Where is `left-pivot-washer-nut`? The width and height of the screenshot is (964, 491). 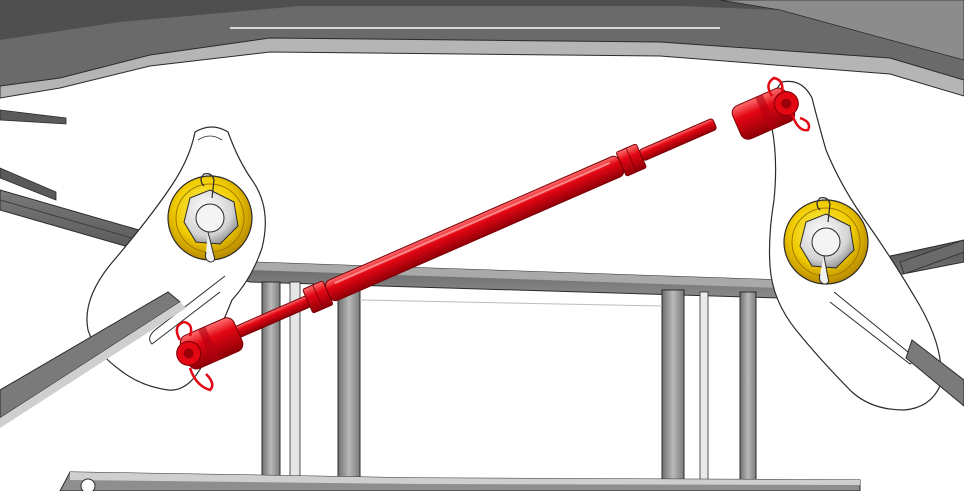 left-pivot-washer-nut is located at coordinates (210, 218).